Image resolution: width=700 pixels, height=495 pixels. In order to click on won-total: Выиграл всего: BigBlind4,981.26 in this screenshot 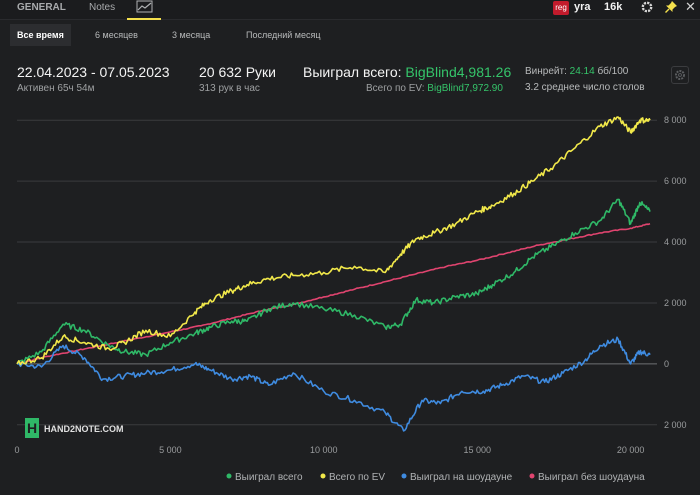, I will do `click(407, 72)`.